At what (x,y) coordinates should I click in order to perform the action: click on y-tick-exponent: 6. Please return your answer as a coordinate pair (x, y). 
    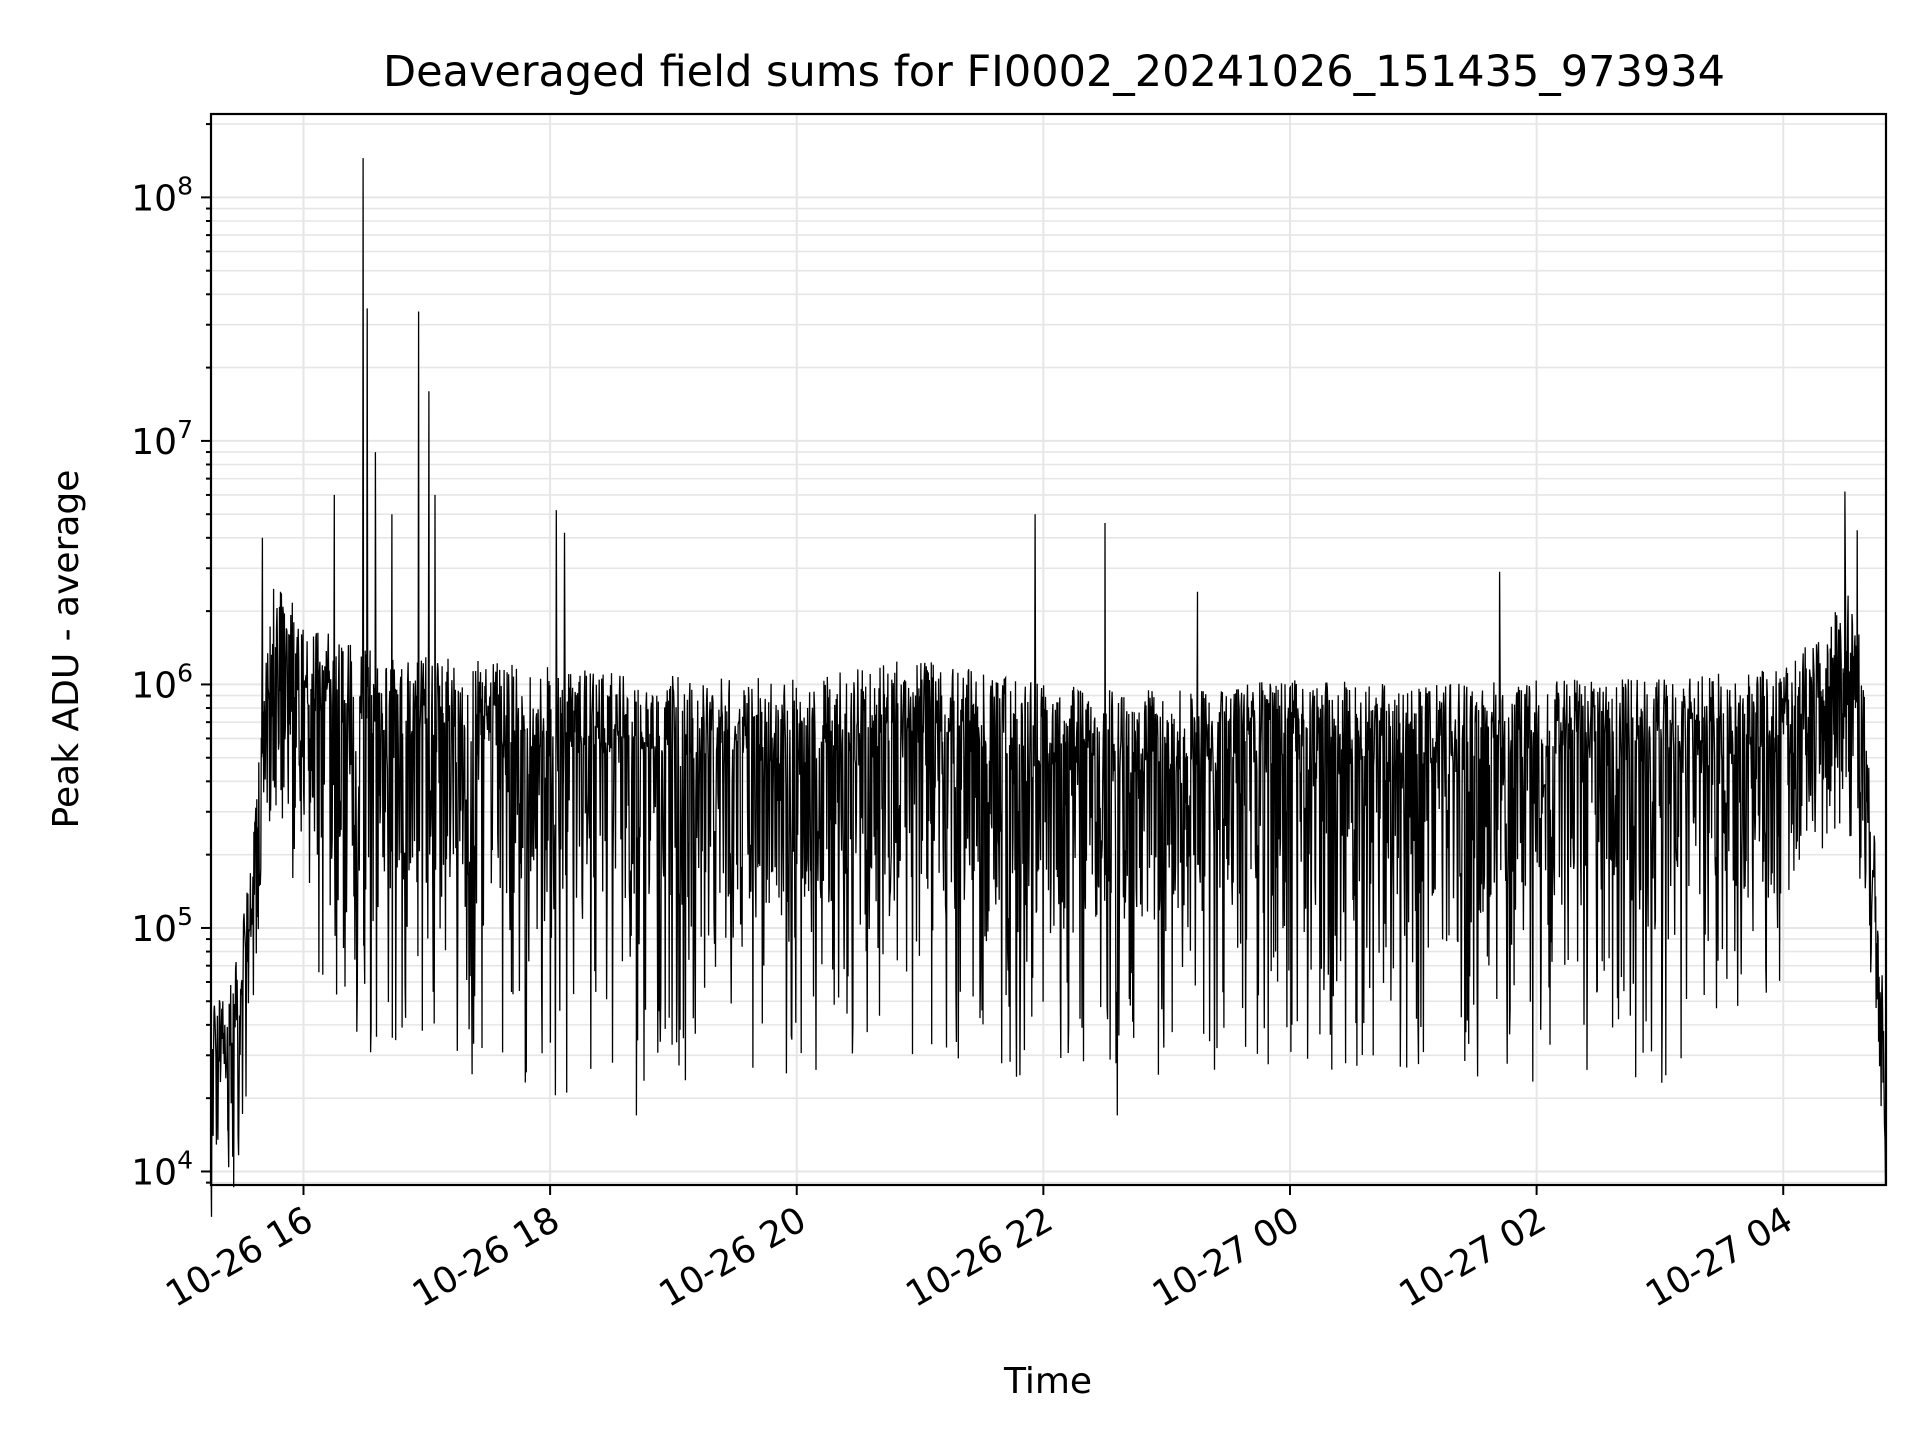
    Looking at the image, I should click on (185, 672).